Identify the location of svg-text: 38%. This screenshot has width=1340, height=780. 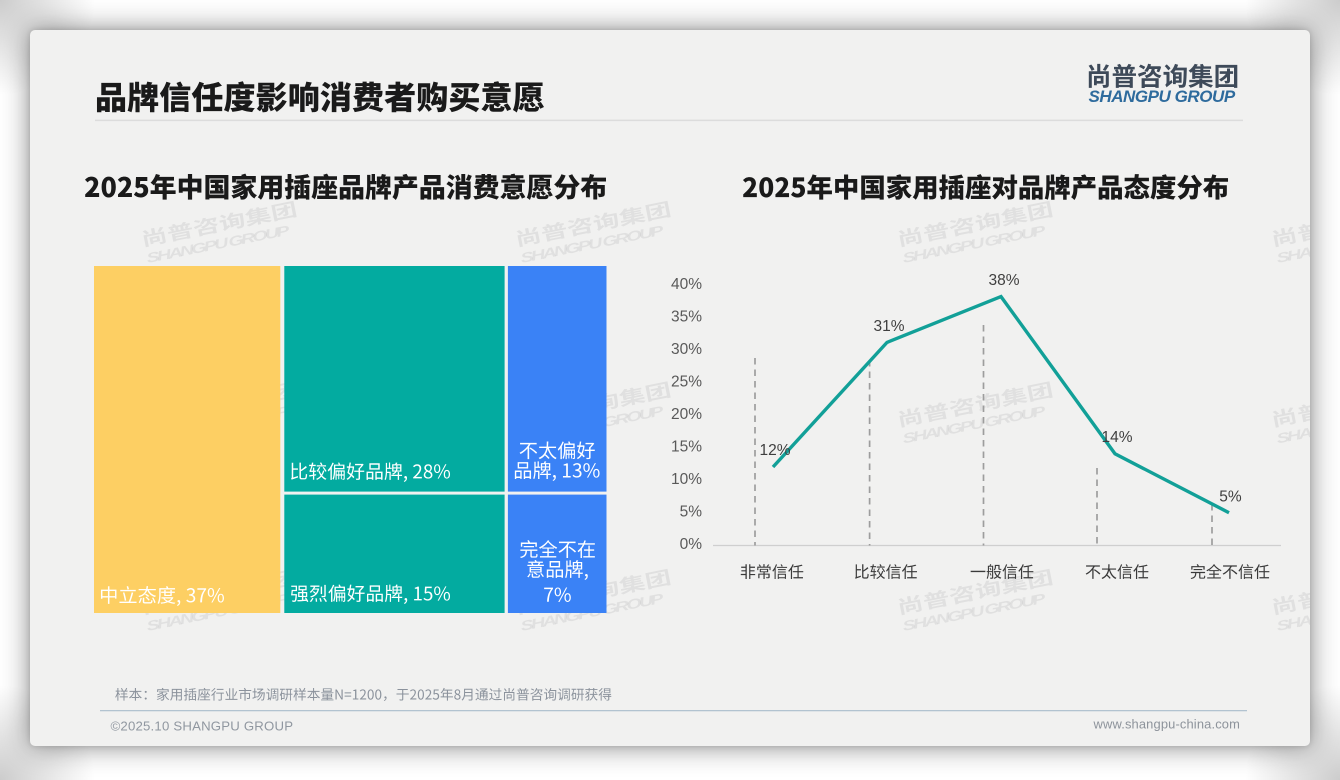
(1003, 280).